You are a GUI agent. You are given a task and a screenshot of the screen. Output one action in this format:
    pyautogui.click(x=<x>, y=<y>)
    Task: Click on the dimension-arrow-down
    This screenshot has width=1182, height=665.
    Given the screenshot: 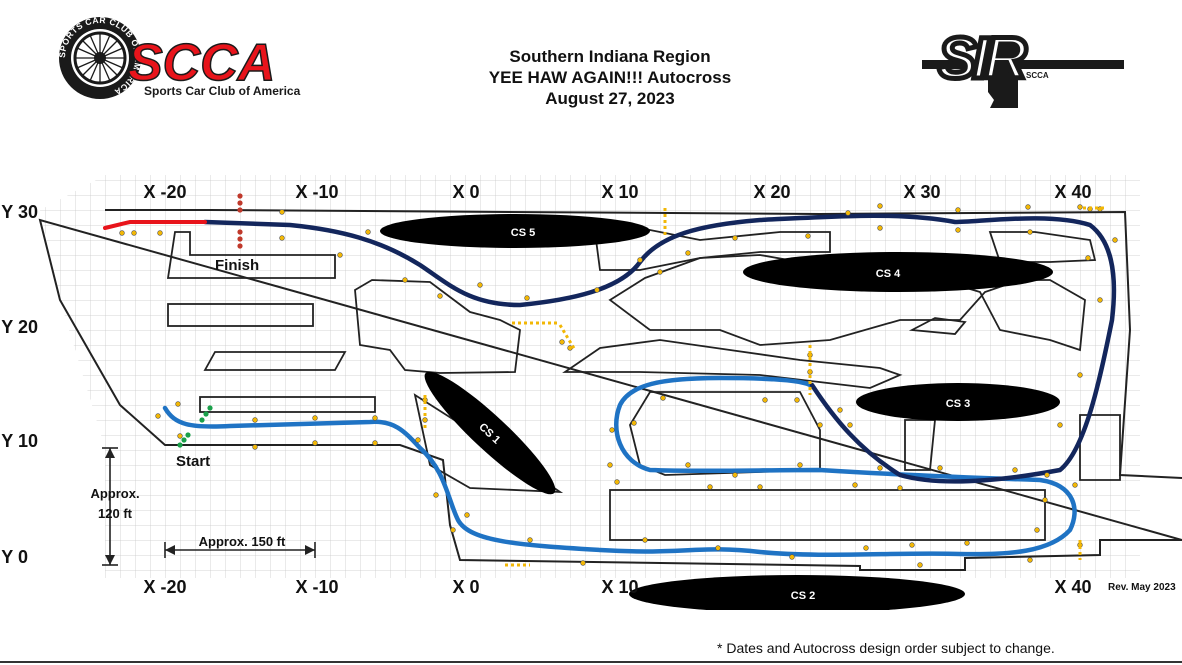 What is the action you would take?
    pyautogui.click(x=110, y=560)
    